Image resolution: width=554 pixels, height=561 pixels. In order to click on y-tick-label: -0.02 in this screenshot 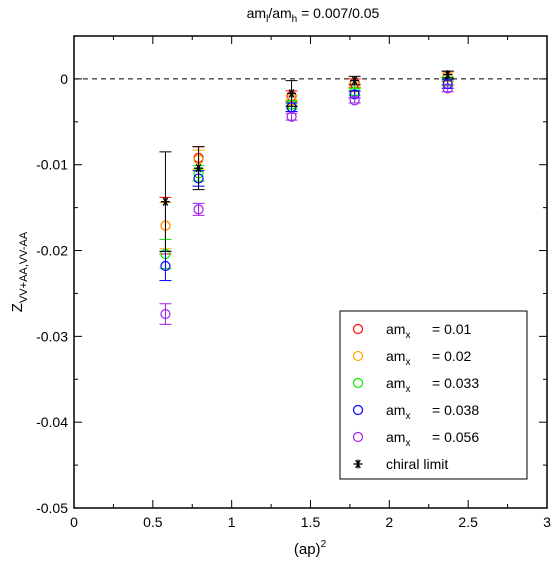, I will do `click(52, 251)`.